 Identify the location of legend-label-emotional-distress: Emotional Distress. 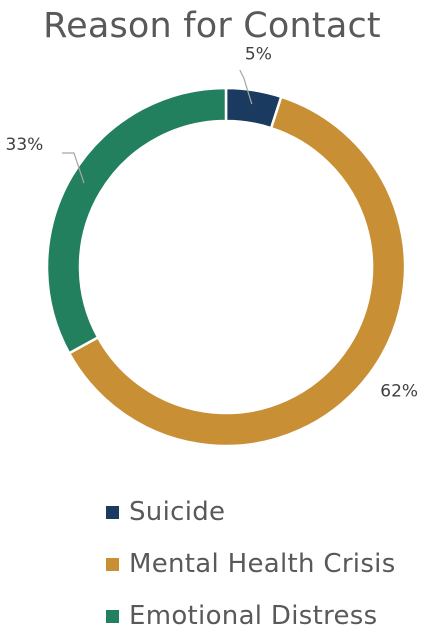
(253, 616).